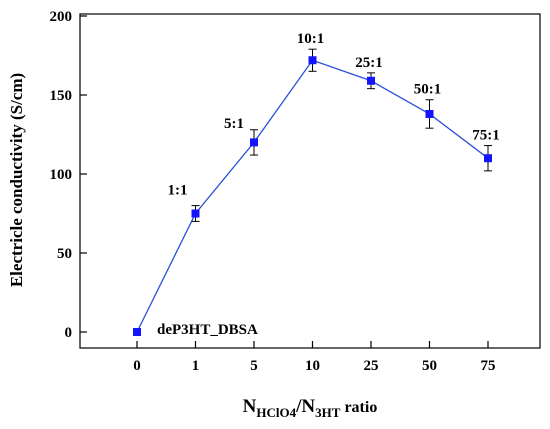  What do you see at coordinates (196, 366) in the screenshot?
I see `x-tick-label: 1` at bounding box center [196, 366].